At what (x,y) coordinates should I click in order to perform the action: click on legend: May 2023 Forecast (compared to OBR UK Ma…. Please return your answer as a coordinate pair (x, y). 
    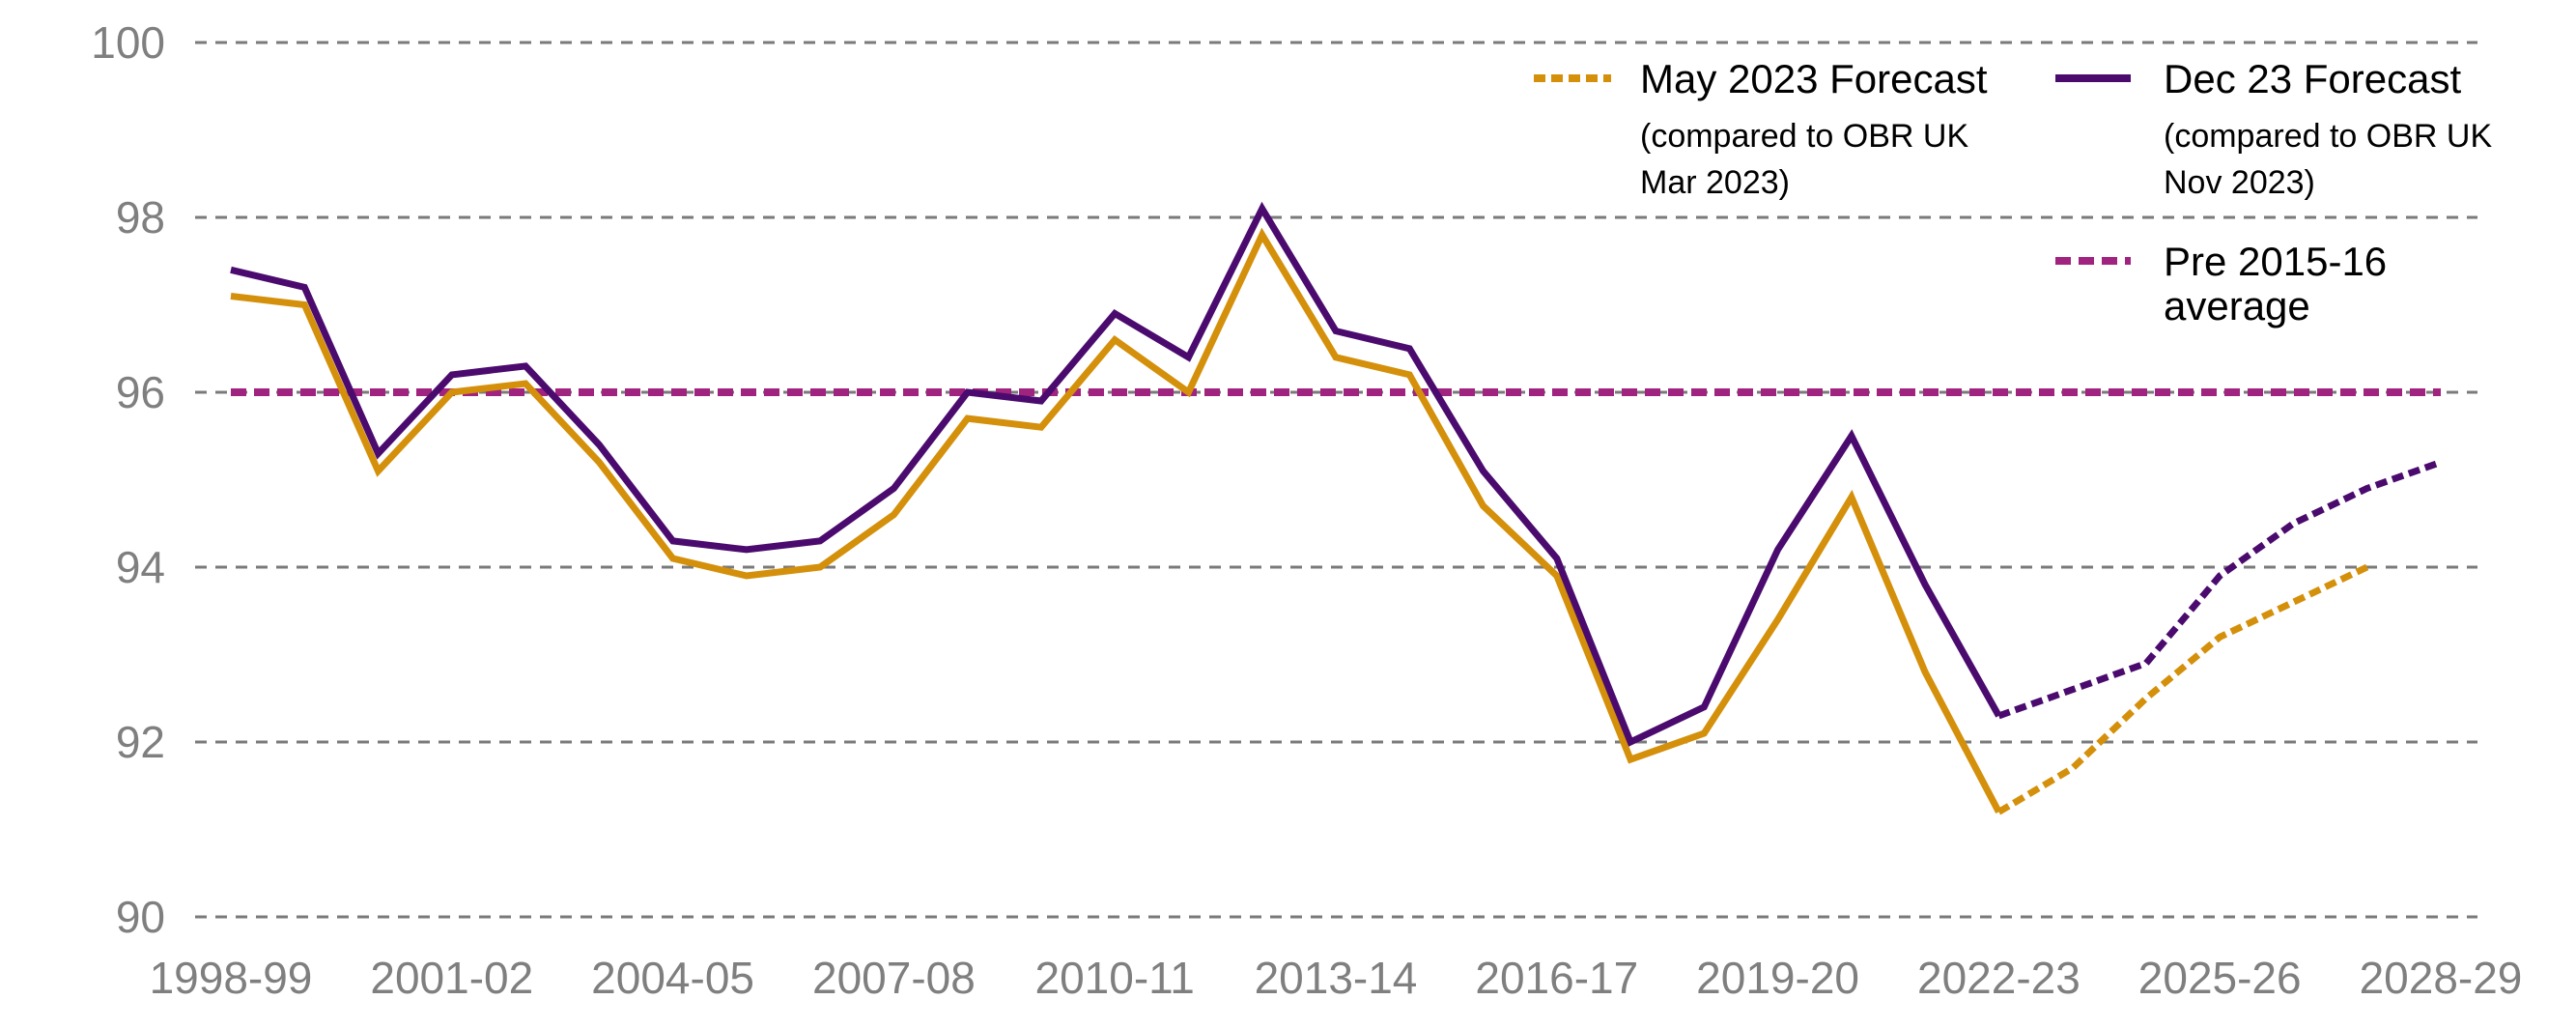
    Looking at the image, I should click on (2013, 192).